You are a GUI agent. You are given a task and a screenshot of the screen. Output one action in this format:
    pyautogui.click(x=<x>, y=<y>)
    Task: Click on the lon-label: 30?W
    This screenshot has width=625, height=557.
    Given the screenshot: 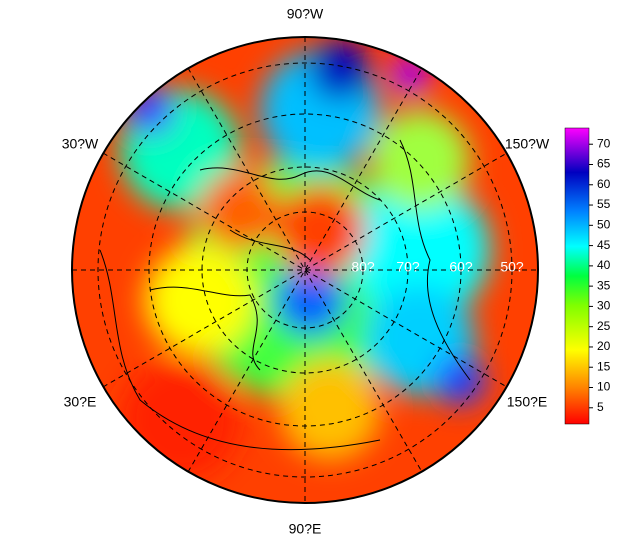 What is the action you would take?
    pyautogui.click(x=80, y=144)
    